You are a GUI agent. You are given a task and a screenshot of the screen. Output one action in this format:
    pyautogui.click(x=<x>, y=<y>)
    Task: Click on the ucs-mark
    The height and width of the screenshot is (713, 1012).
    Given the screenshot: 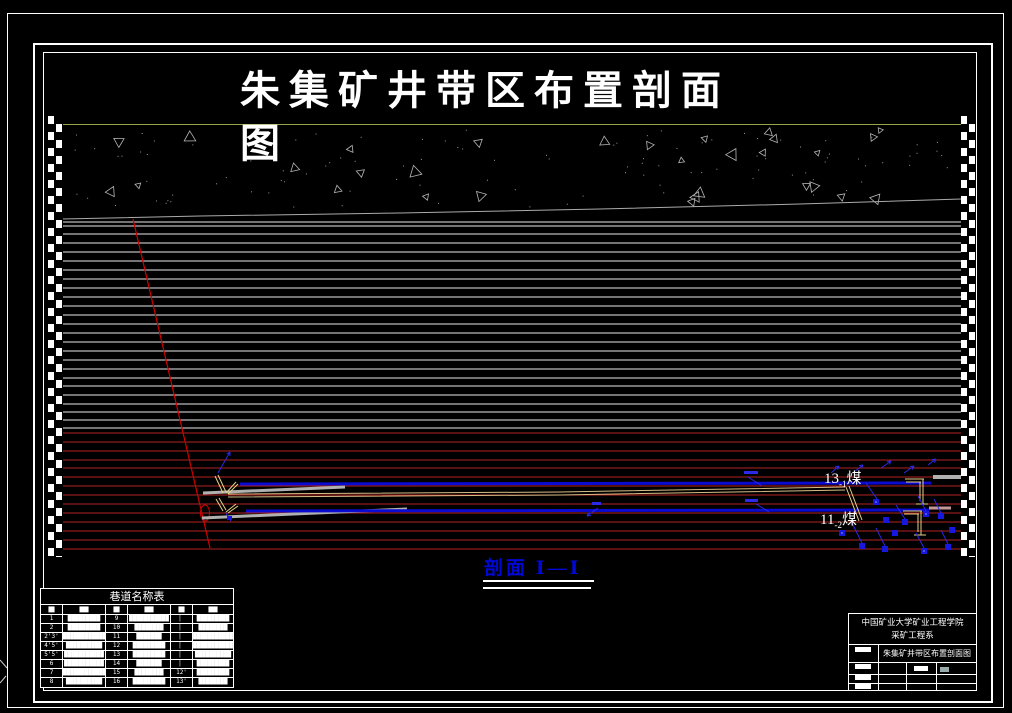 What is the action you would take?
    pyautogui.click(x=4, y=671)
    